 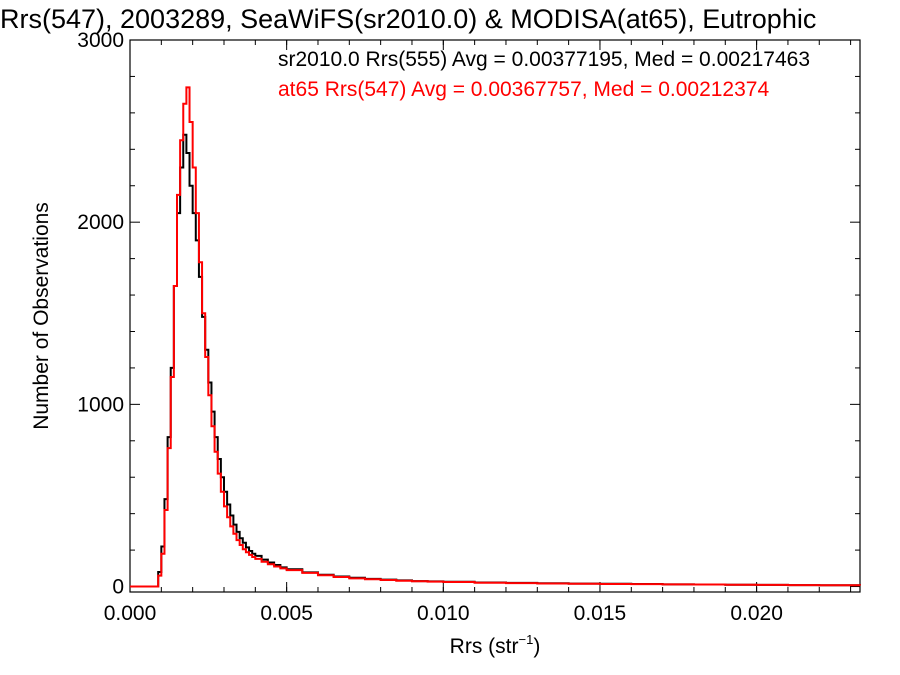 What do you see at coordinates (118, 587) in the screenshot?
I see `y-tick-label: 0` at bounding box center [118, 587].